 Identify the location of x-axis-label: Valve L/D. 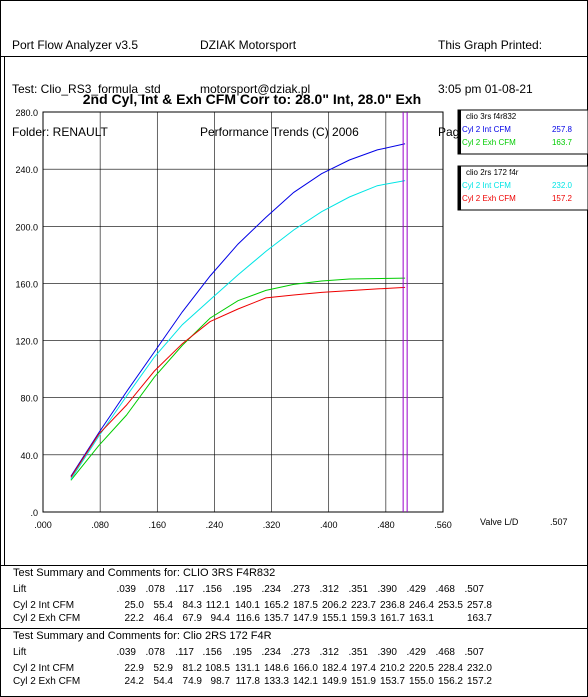
(499, 522).